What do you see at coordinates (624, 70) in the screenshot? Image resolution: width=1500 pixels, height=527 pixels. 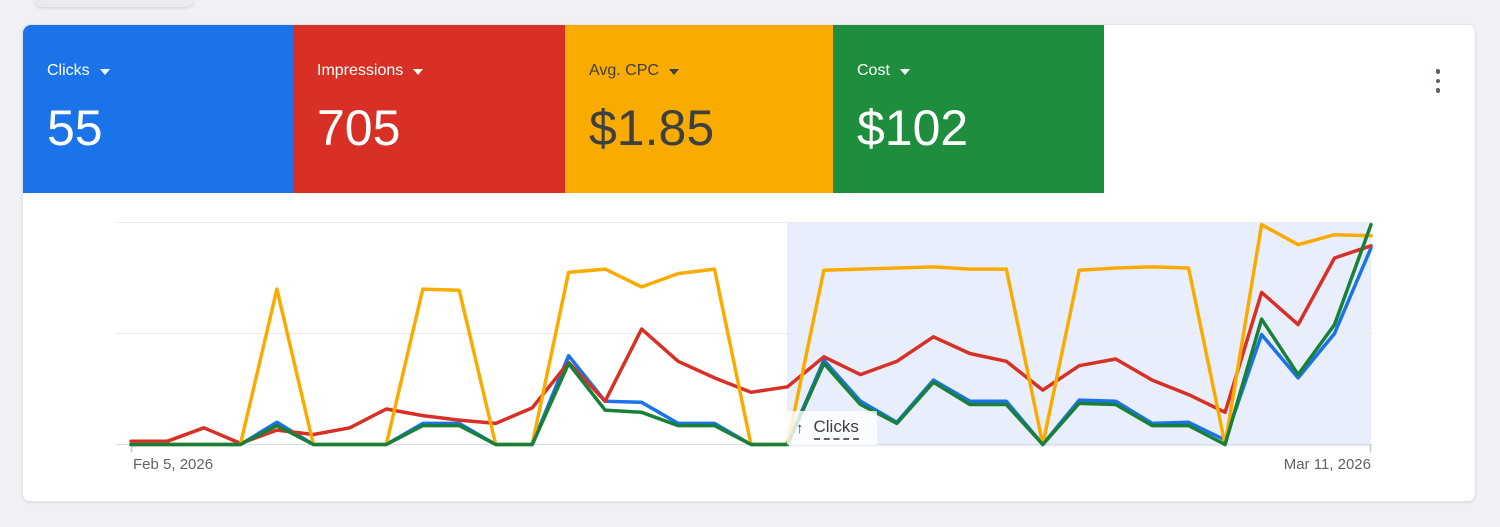 I see `scorecard-label: Avg. CPC` at bounding box center [624, 70].